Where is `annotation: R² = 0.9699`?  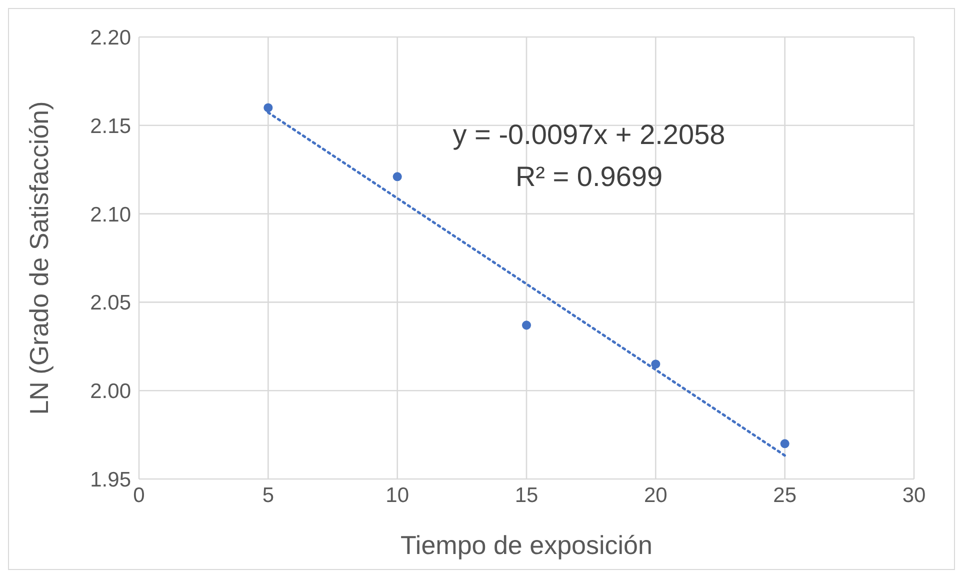 annotation: R² = 0.9699 is located at coordinates (589, 177).